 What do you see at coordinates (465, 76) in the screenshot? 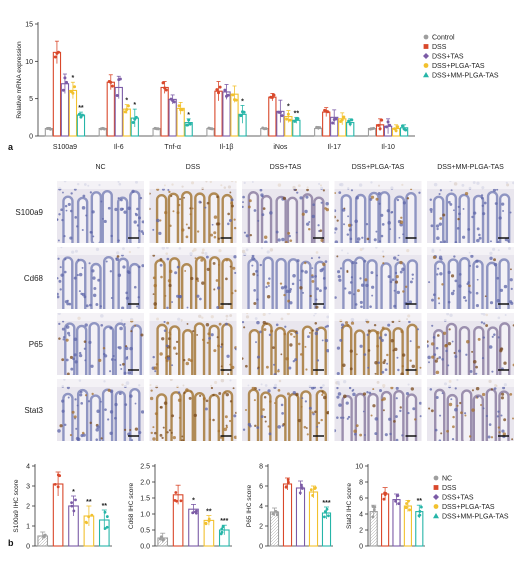
I see `legend-label: DSS+MM-PLGA-TAS` at bounding box center [465, 76].